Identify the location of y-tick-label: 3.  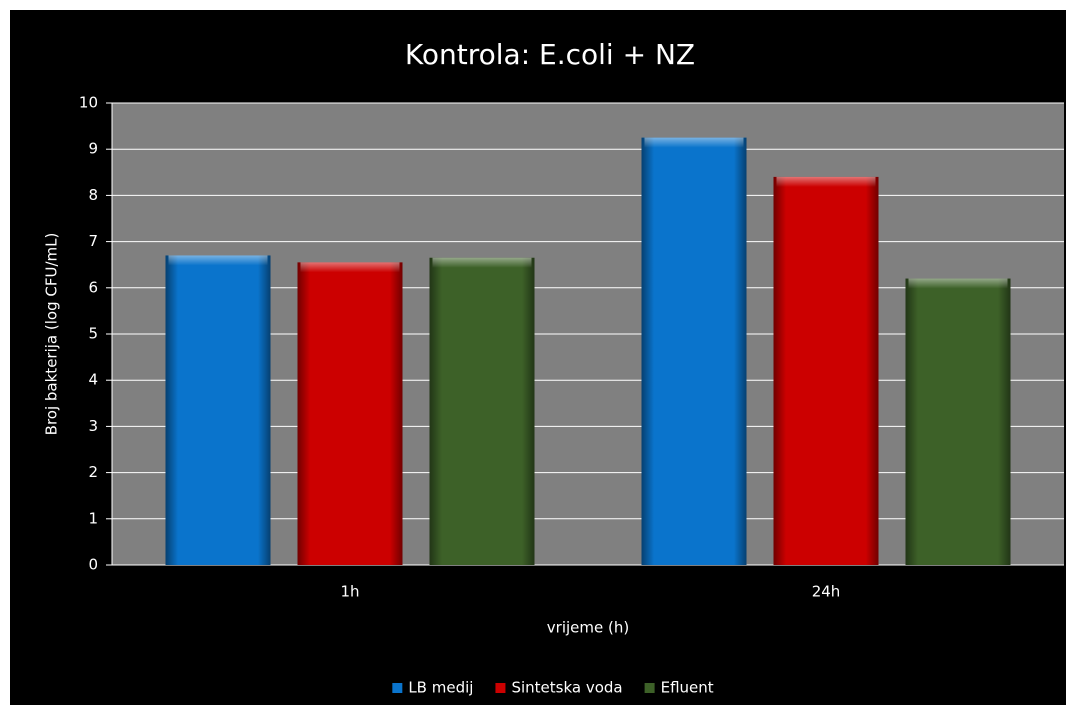
(93, 426).